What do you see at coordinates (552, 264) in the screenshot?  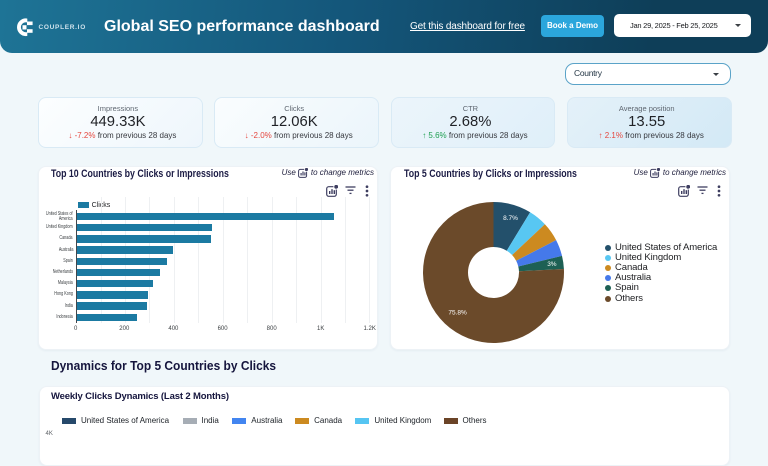 I see `svg-text: 3%` at bounding box center [552, 264].